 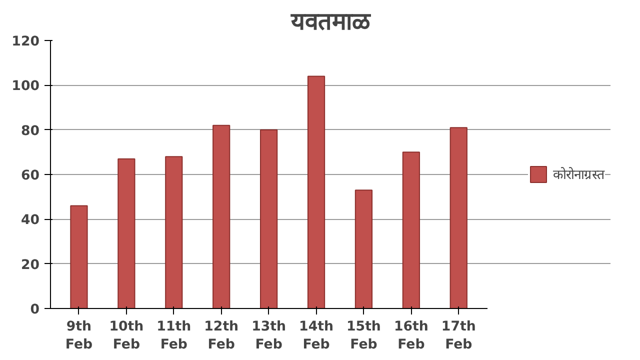 I want to click on y-tick-label: 0, so click(x=35, y=310).